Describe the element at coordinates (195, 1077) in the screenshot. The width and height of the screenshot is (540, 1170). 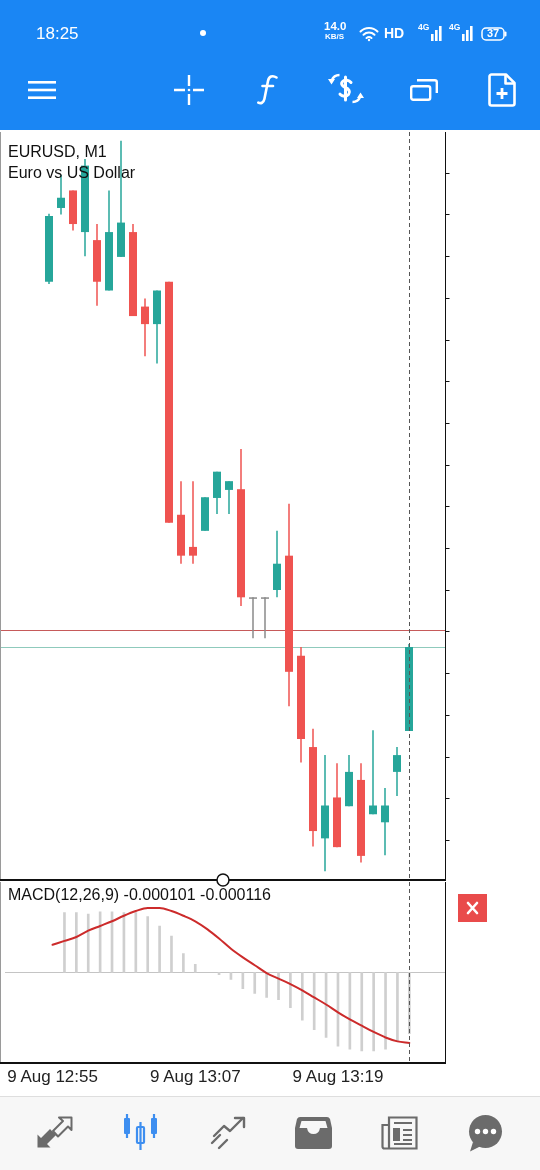
I see `x-tick-label: 9 Aug 13:07` at that location.